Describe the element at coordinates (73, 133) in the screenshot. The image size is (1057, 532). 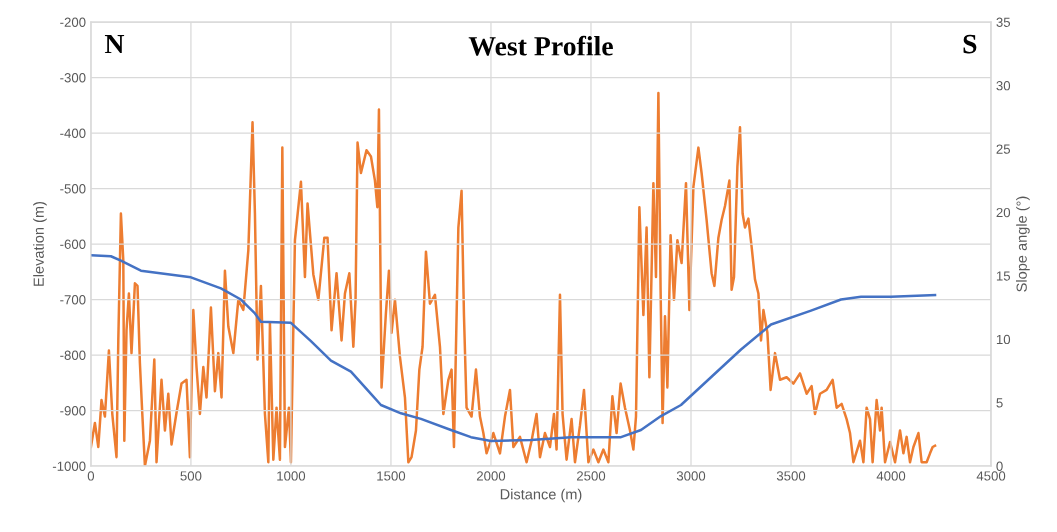
I see `y-tick-label: -400` at that location.